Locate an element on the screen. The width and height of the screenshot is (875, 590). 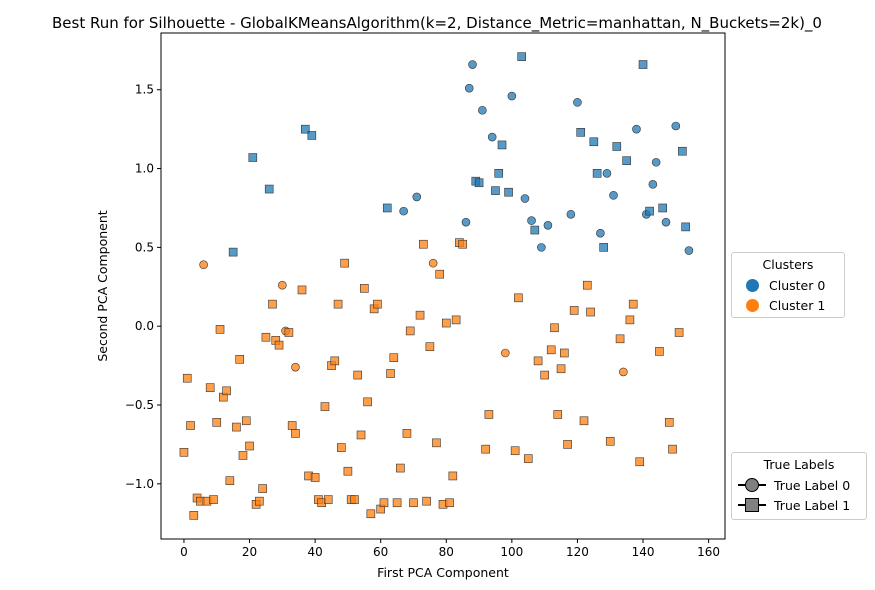
x-axis-label: First PCA Component is located at coordinates (443, 572).